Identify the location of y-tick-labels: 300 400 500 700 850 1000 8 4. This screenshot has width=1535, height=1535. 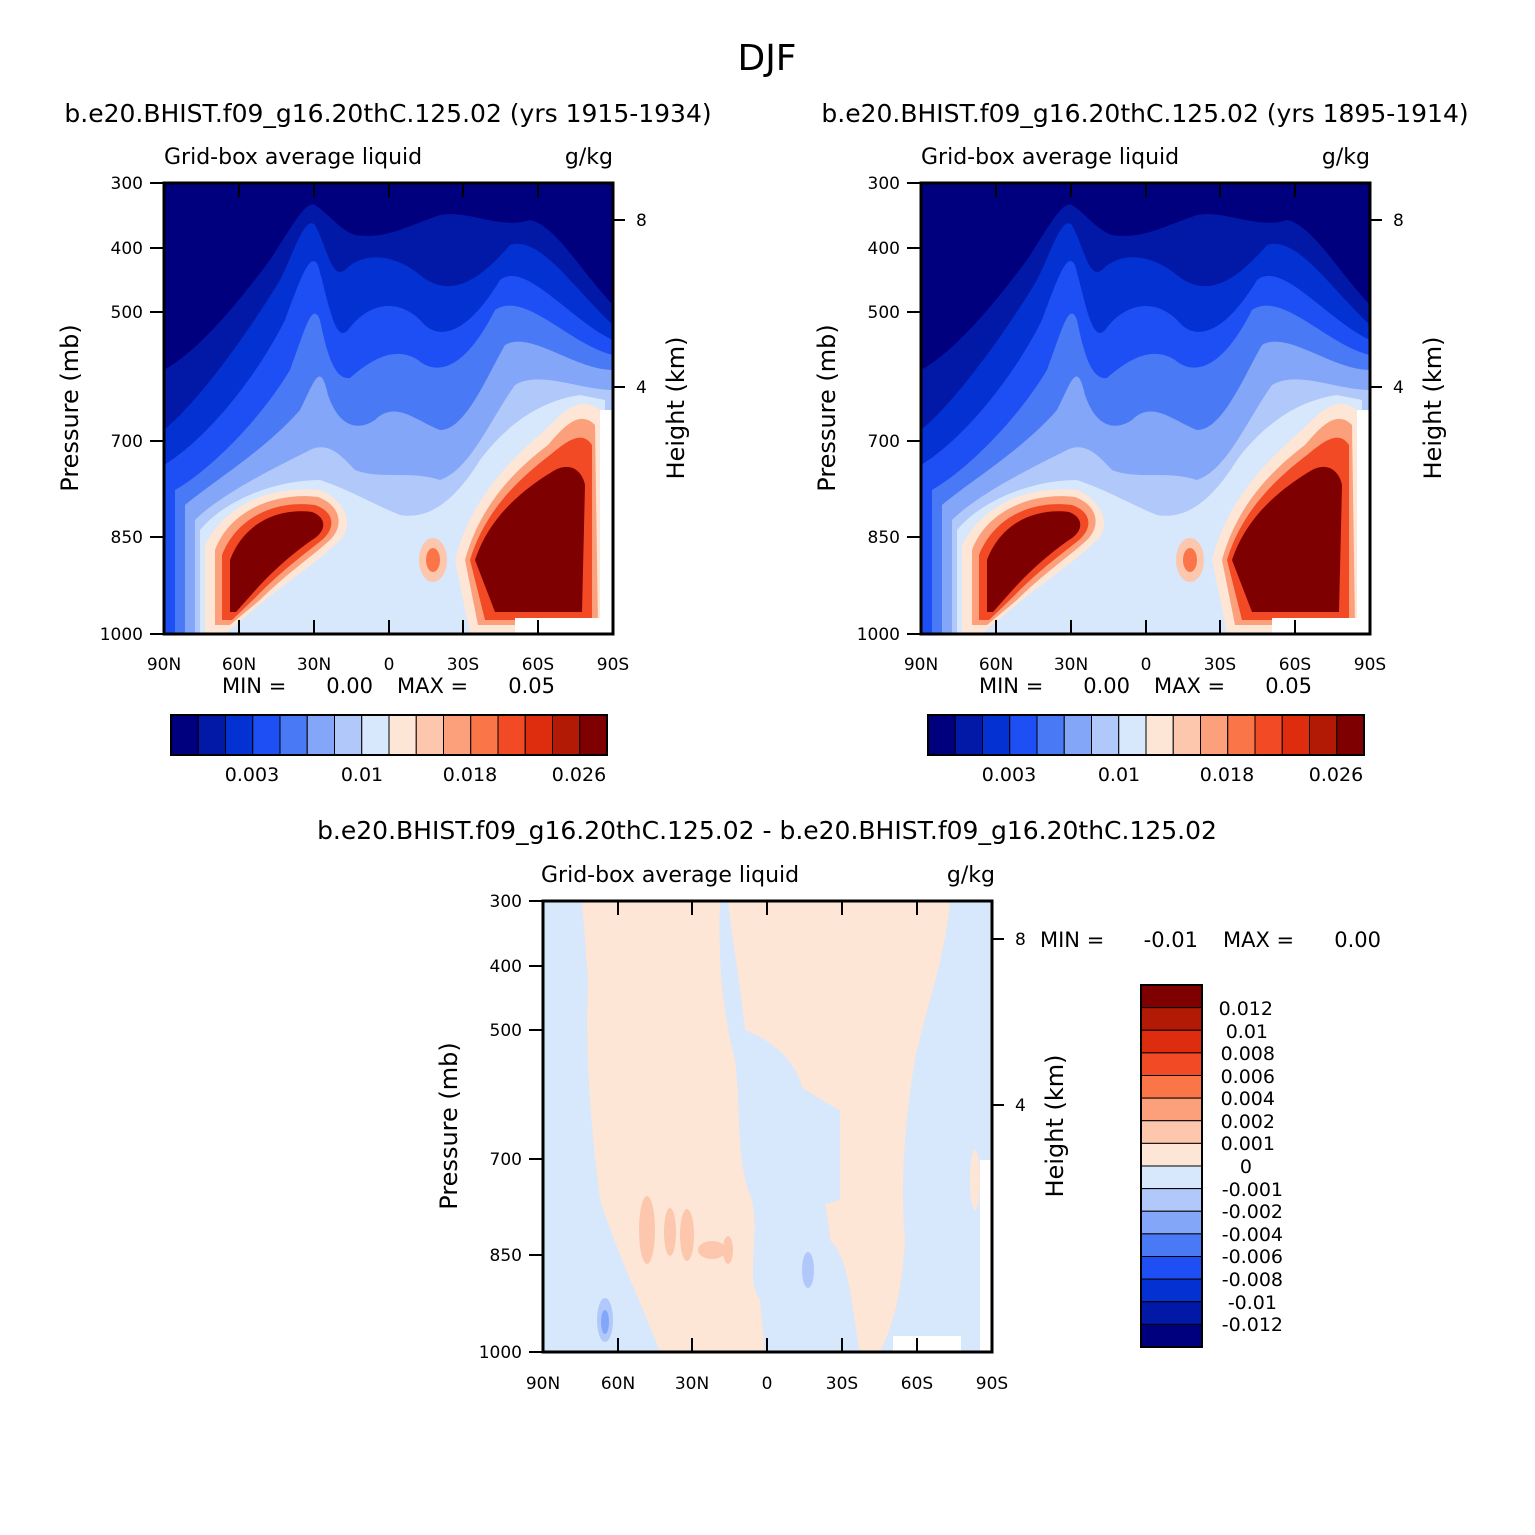
(1130, 409).